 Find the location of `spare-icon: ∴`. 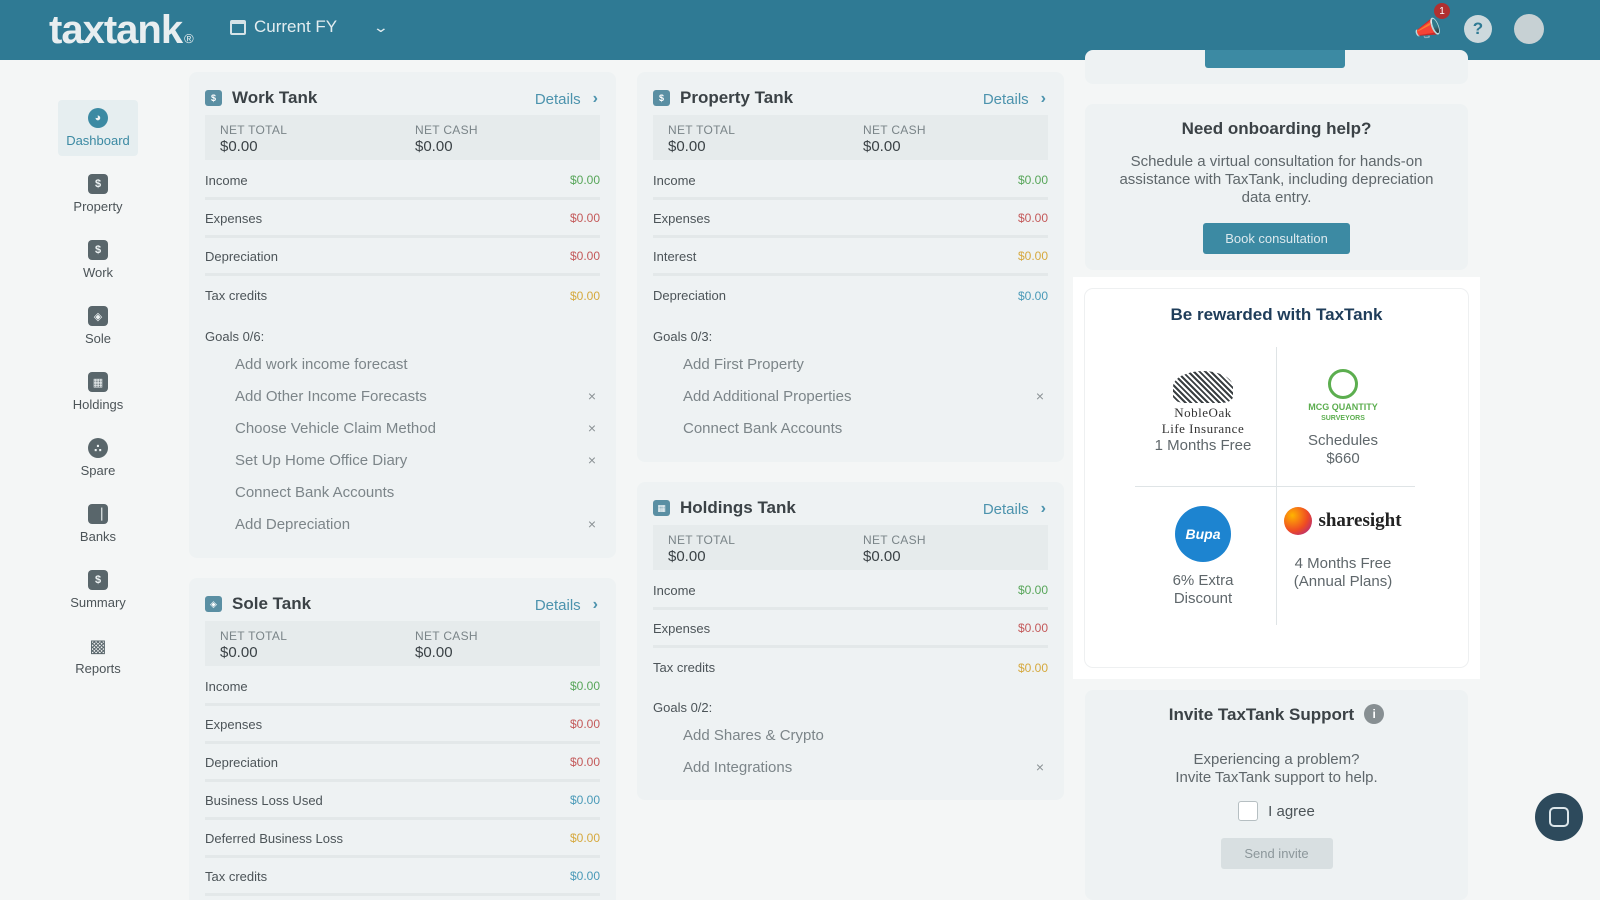

spare-icon: ∴ is located at coordinates (98, 448).